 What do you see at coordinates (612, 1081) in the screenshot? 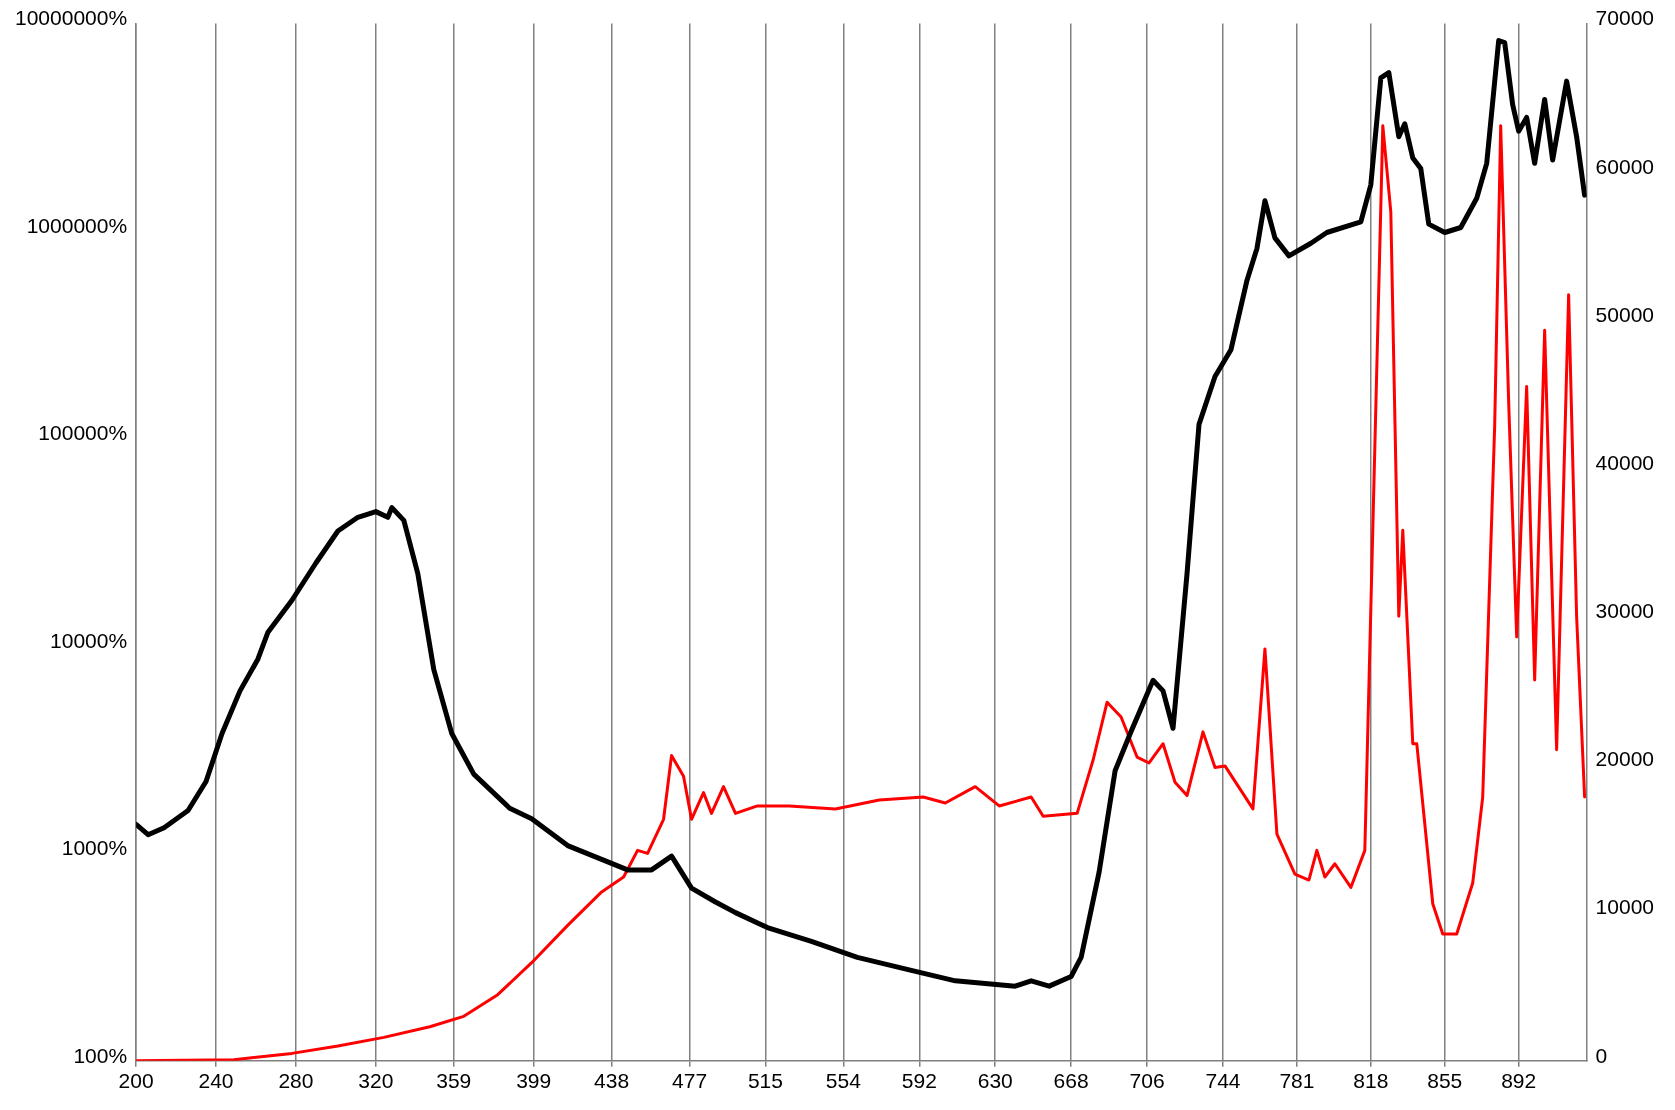
I see `x-tick-label: 438` at bounding box center [612, 1081].